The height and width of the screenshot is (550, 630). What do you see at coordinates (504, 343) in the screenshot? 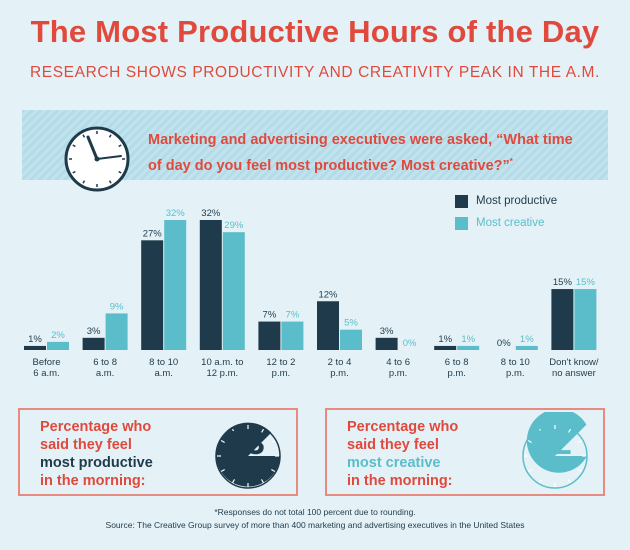
I see `data-label-productive: 0%` at bounding box center [504, 343].